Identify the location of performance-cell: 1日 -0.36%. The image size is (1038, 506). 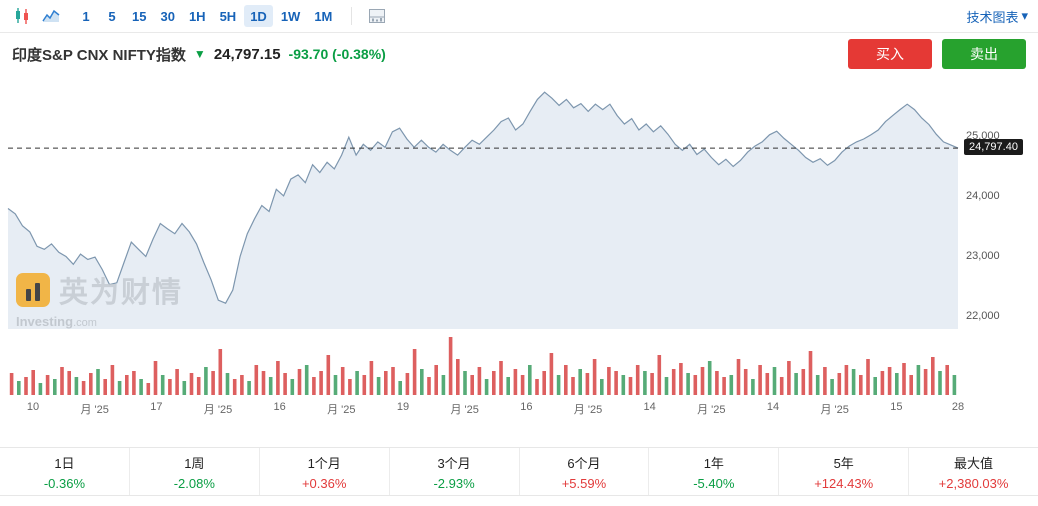
(64, 471).